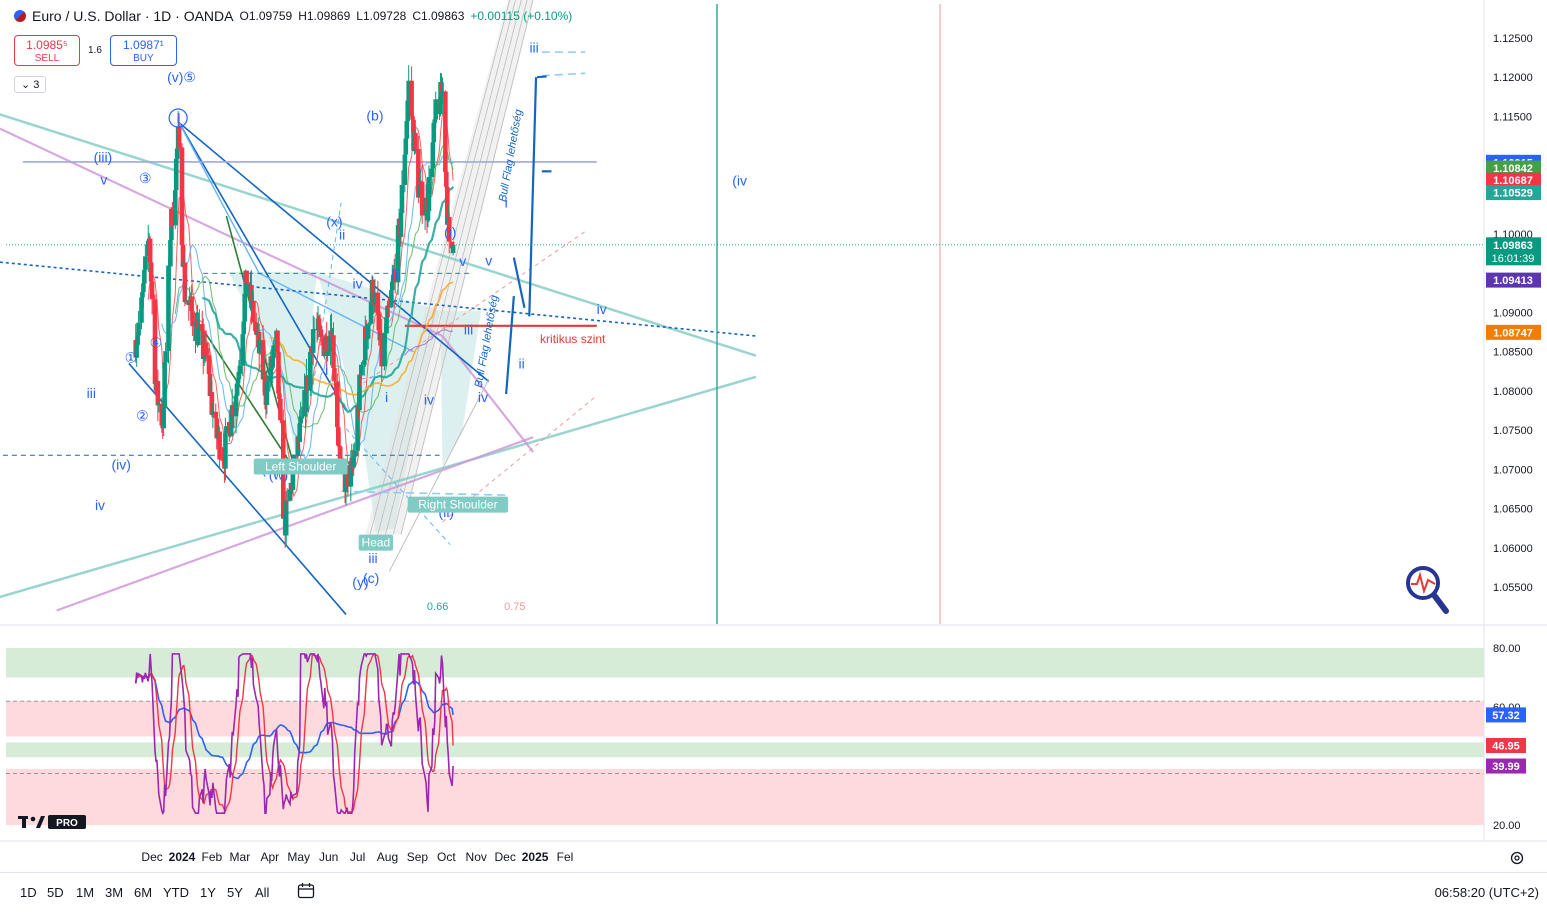  Describe the element at coordinates (55, 892) in the screenshot. I see `range-button-5d: 5D` at that location.